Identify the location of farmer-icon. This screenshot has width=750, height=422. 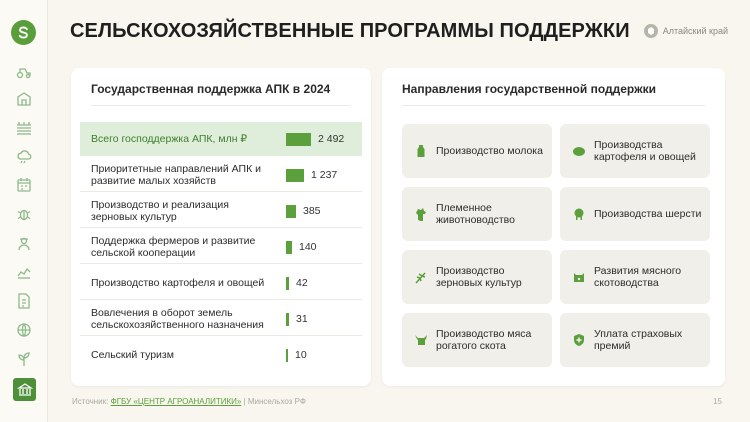
(24, 243).